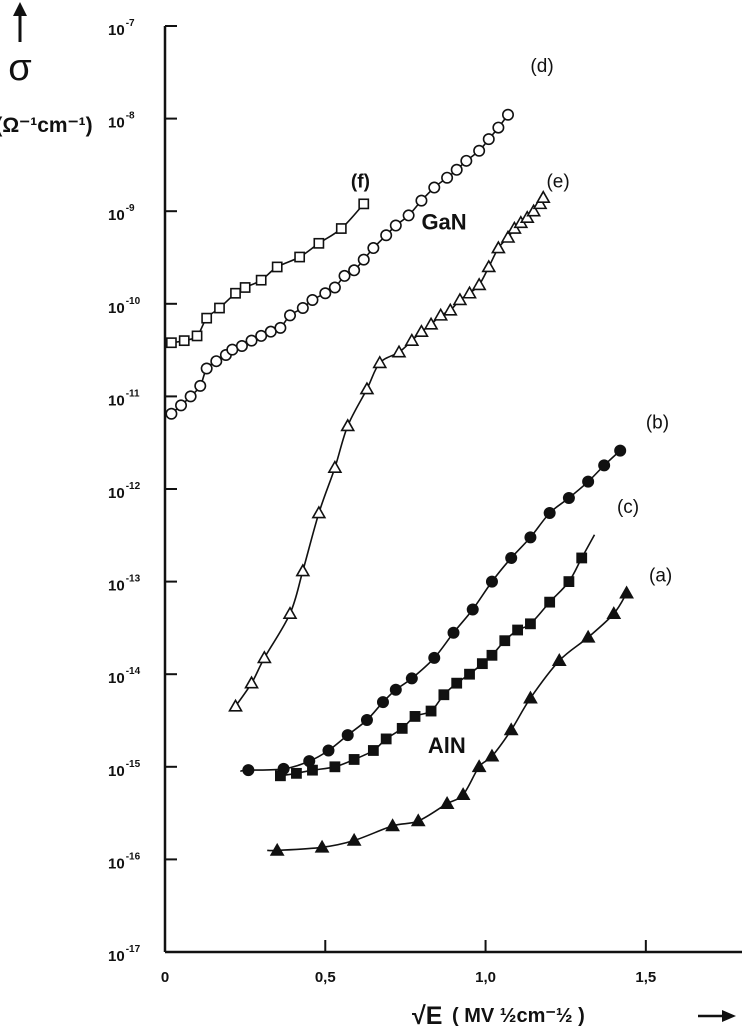 The image size is (743, 1032). What do you see at coordinates (124, 676) in the screenshot?
I see `y-tick-label: 10-14` at bounding box center [124, 676].